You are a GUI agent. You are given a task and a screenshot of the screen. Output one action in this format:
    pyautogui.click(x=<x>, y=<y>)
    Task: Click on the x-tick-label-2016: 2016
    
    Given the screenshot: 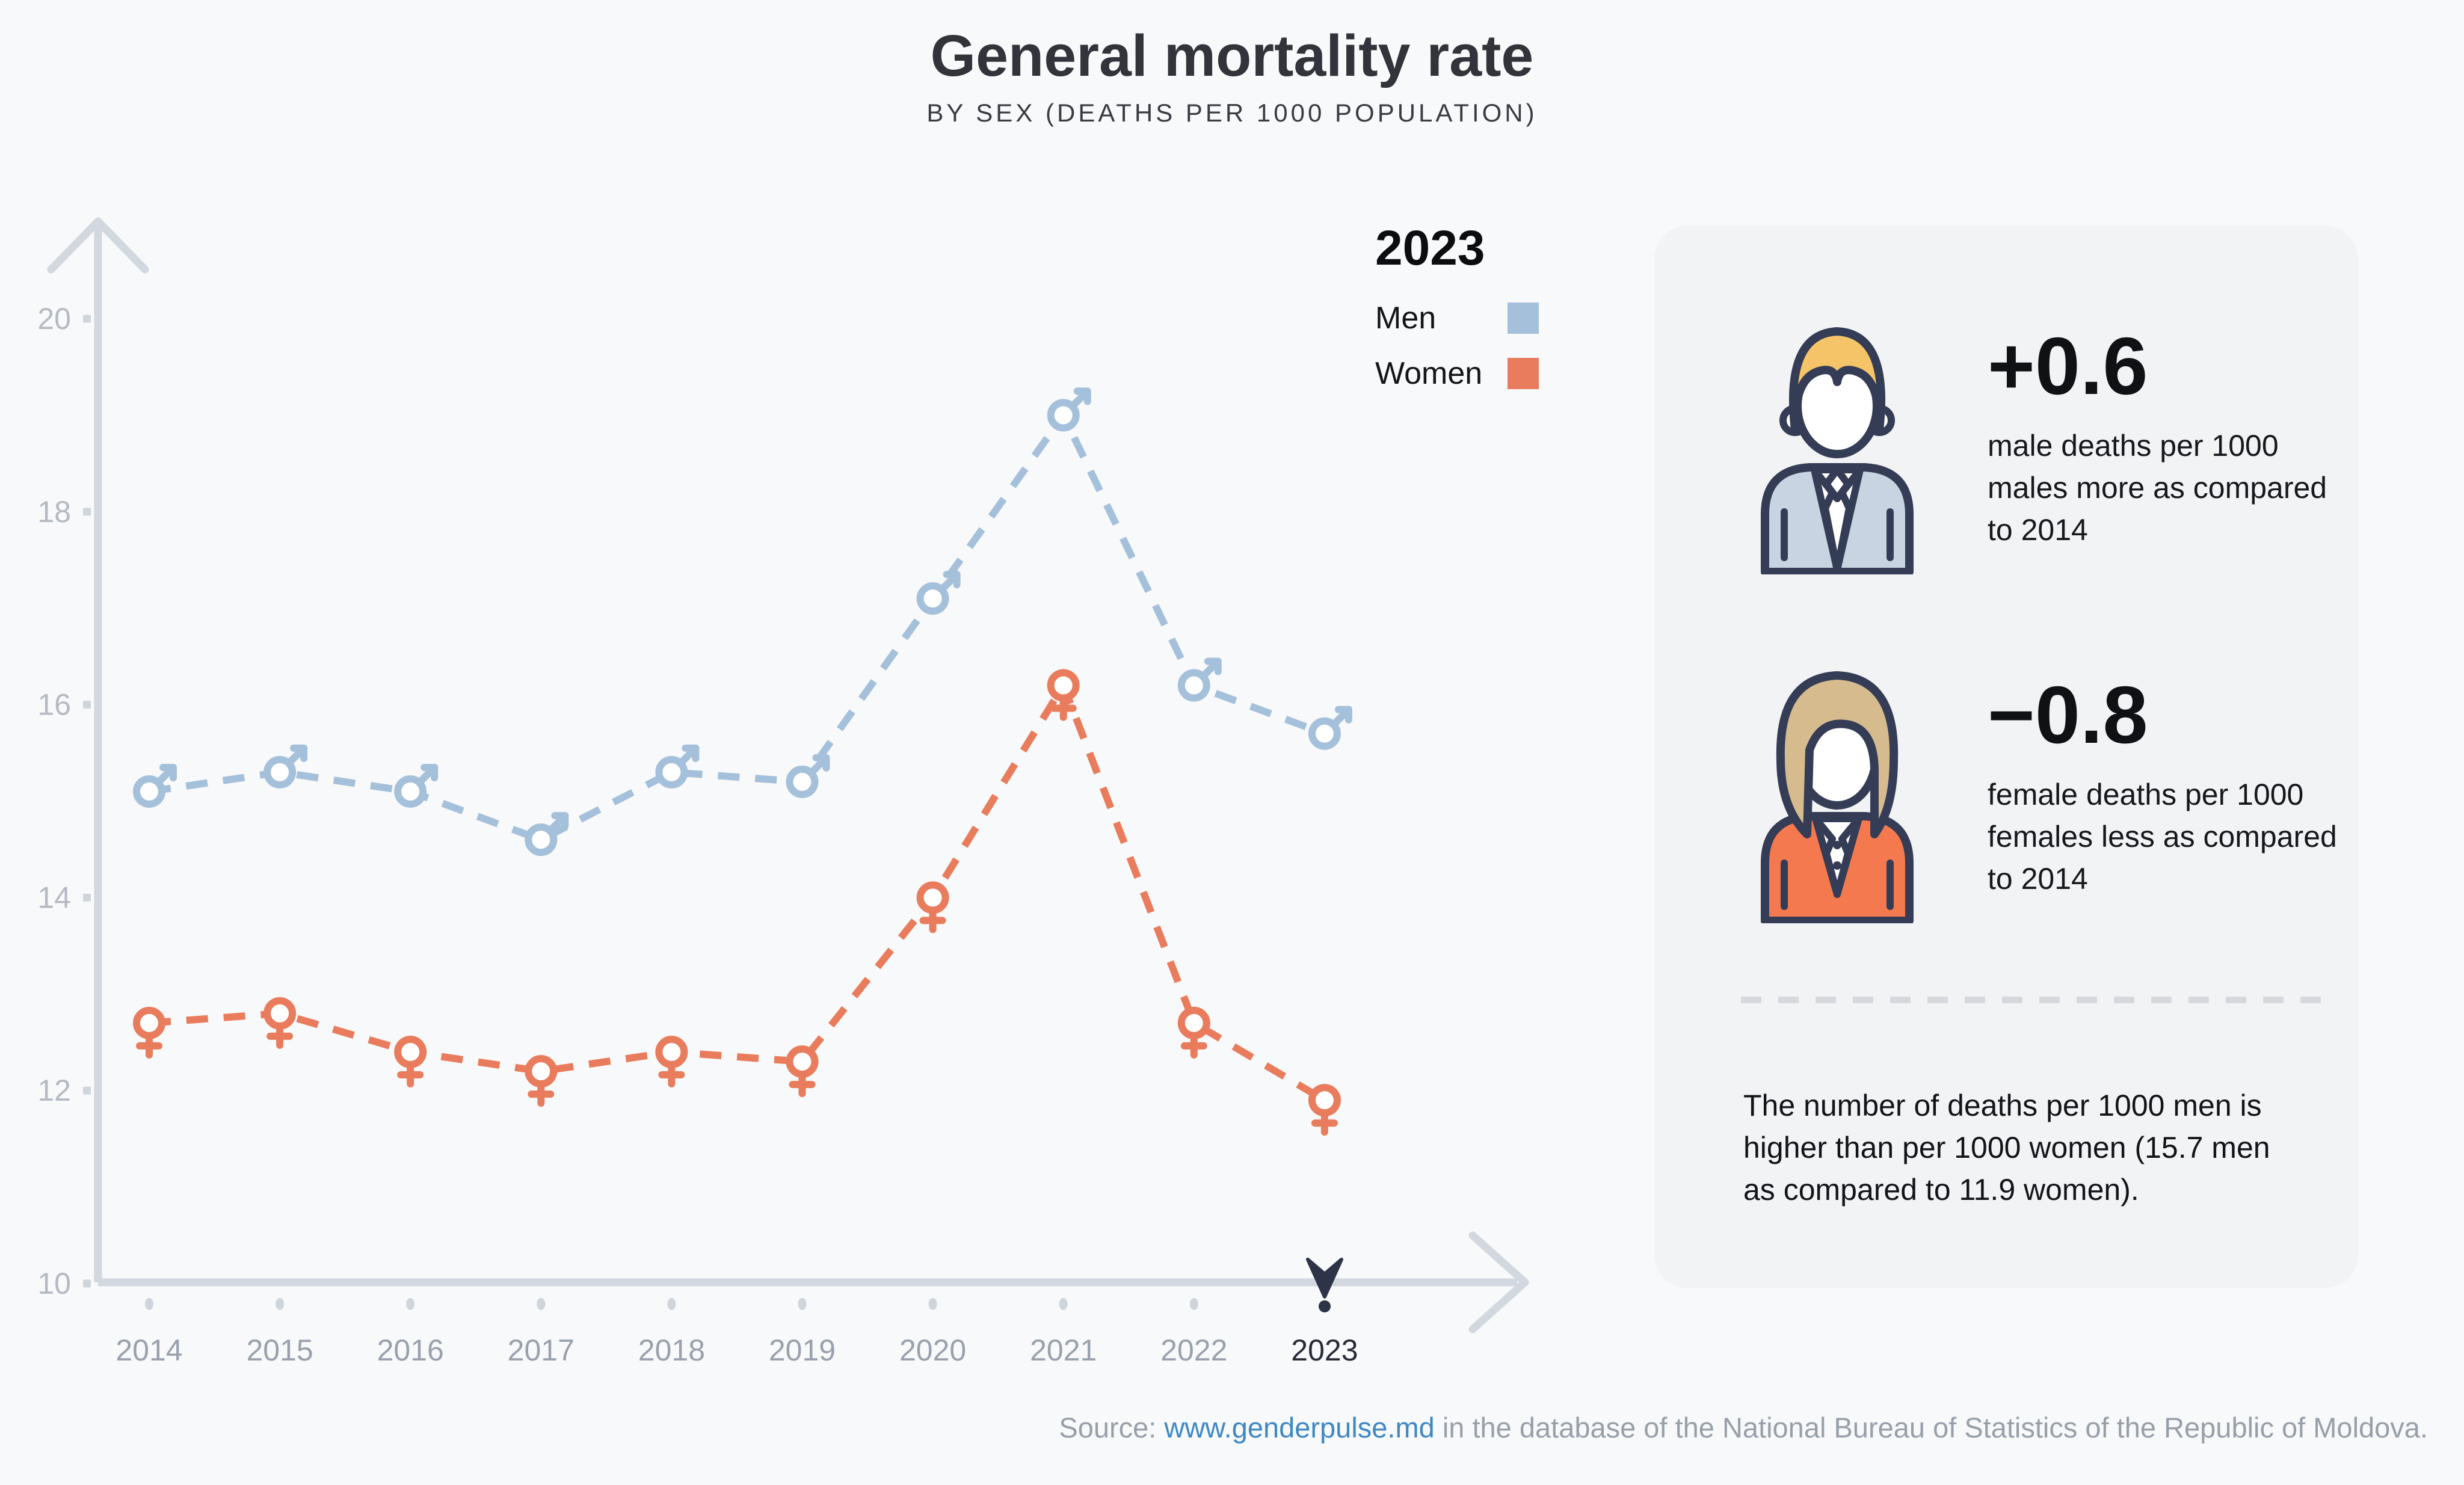 What is the action you would take?
    pyautogui.click(x=410, y=1350)
    